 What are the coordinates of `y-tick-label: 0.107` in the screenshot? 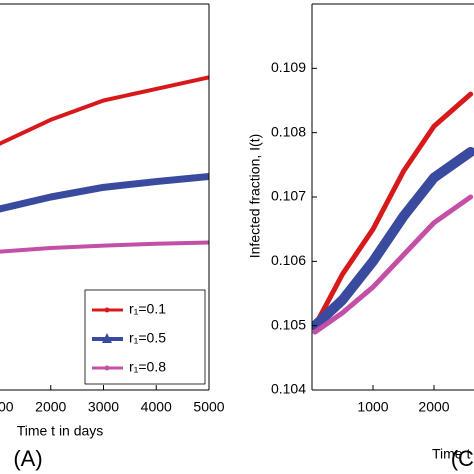 It's located at (288, 196).